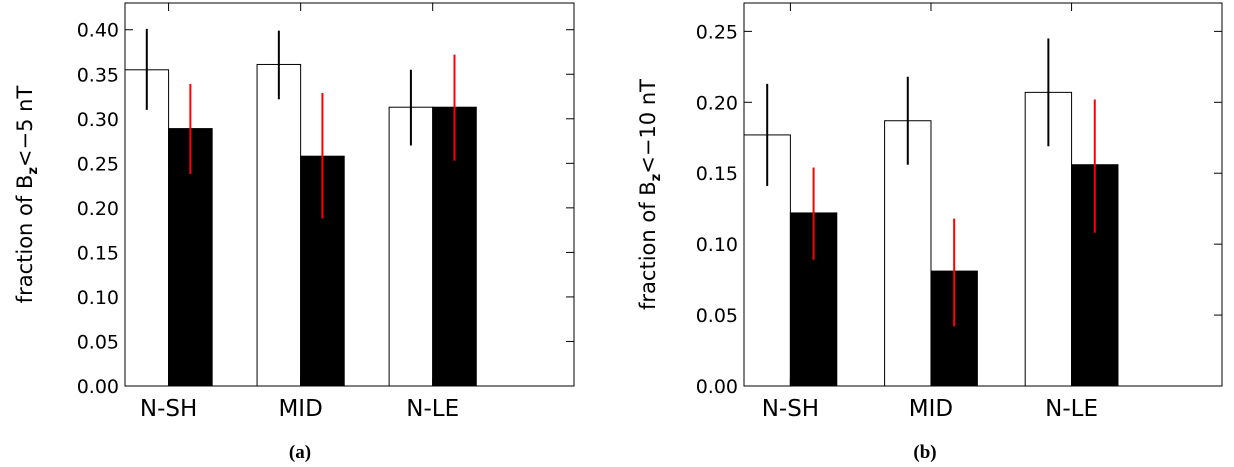  Describe the element at coordinates (25, 127) in the screenshot. I see `y-label-suffix: <−5 nT` at that location.